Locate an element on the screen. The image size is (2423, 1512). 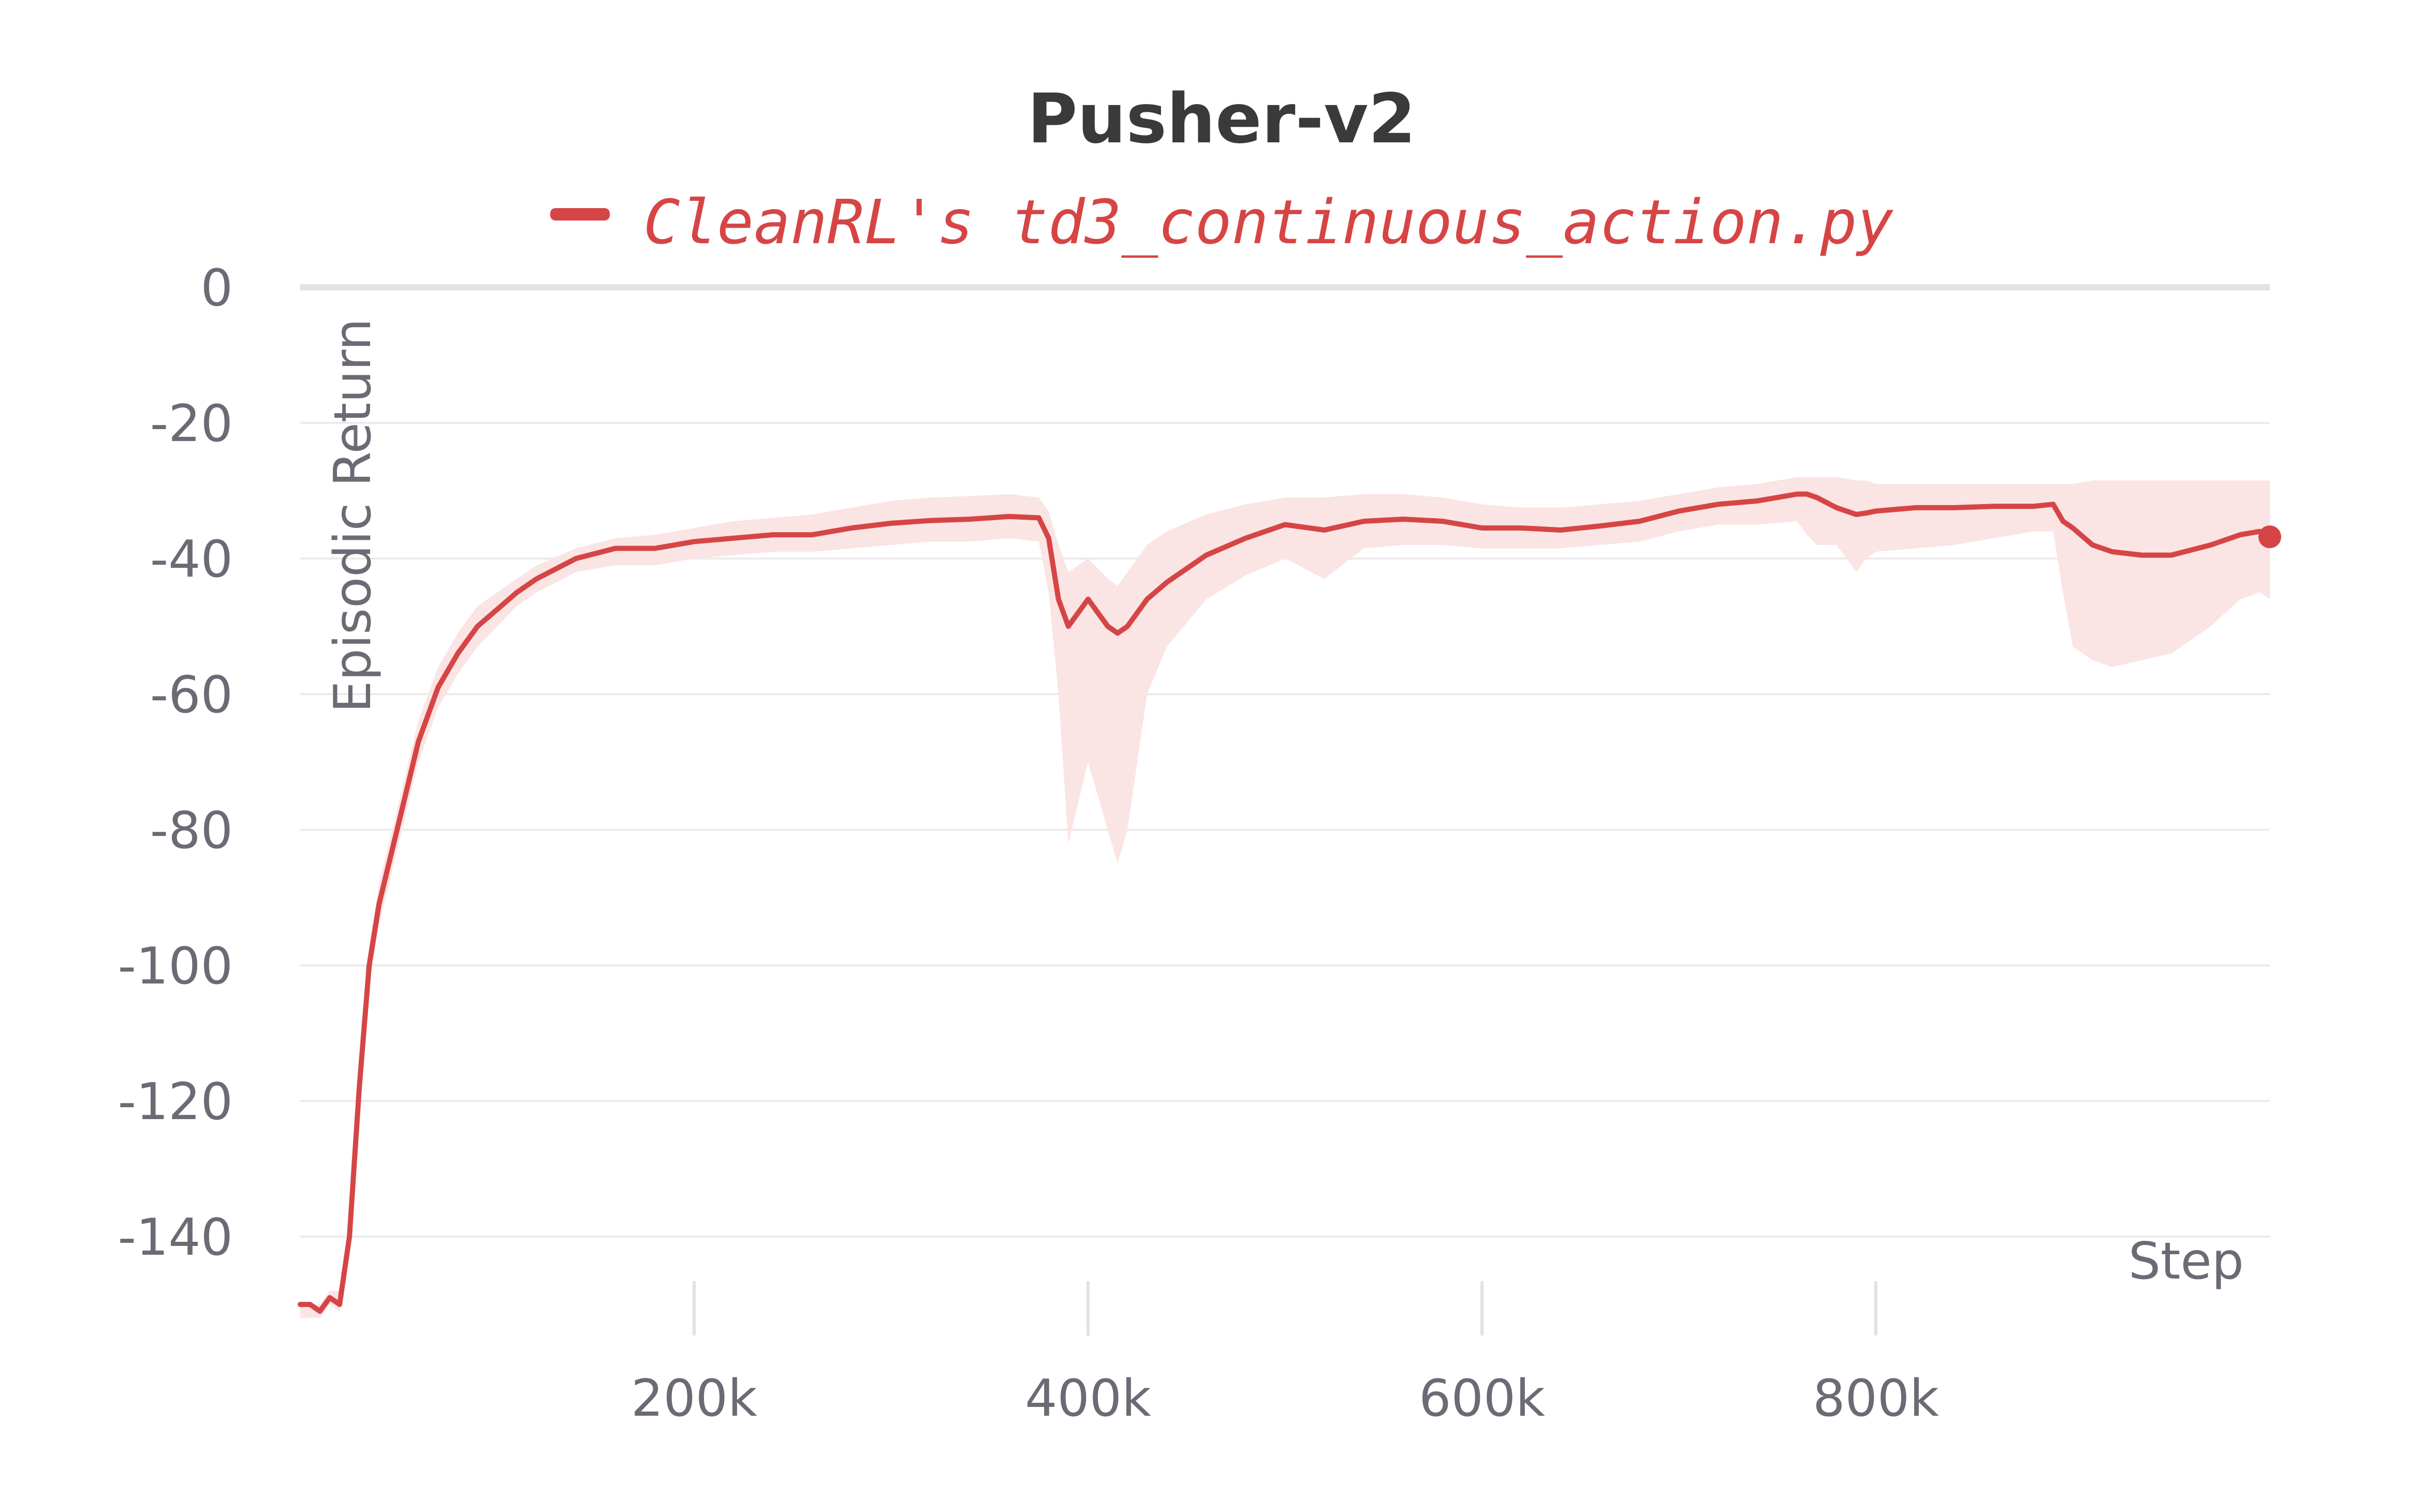
y-axis-label: Episodic Return is located at coordinates (353, 515).